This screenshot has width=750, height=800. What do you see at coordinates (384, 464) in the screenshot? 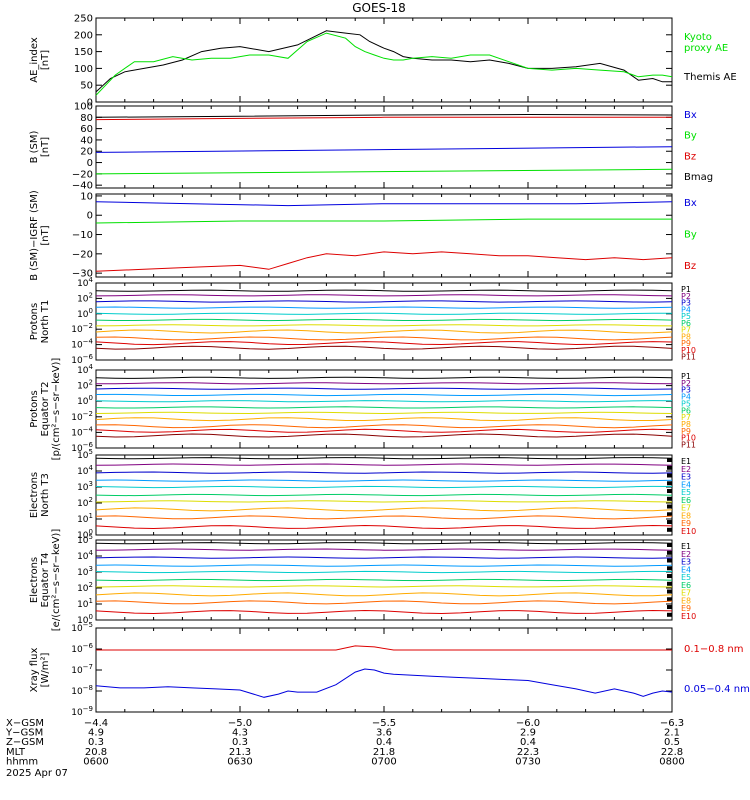
I see `channel-line-E2` at bounding box center [384, 464].